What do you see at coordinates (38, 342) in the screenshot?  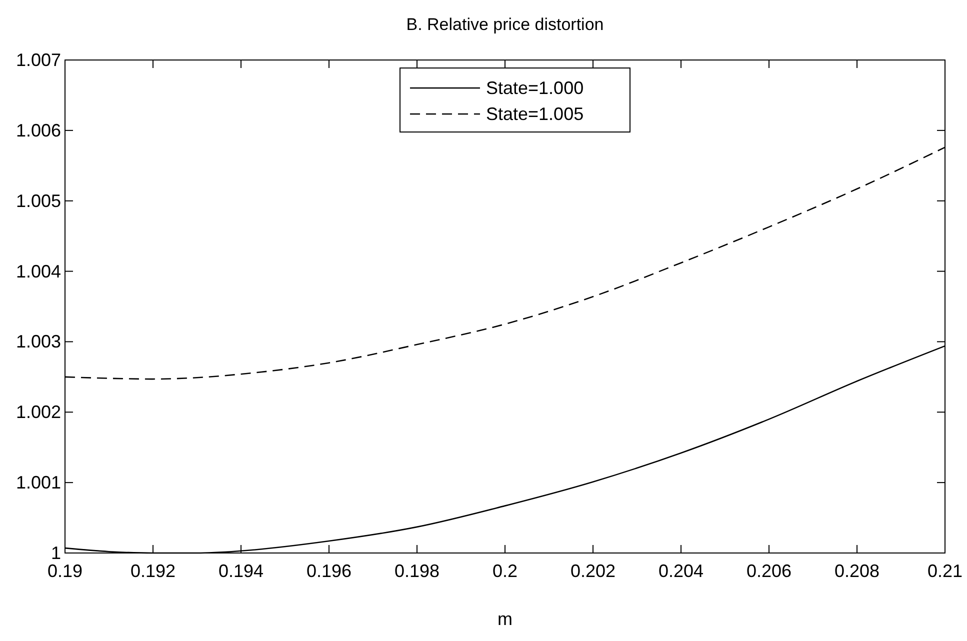 I see `y-tick-label: 1.003` at bounding box center [38, 342].